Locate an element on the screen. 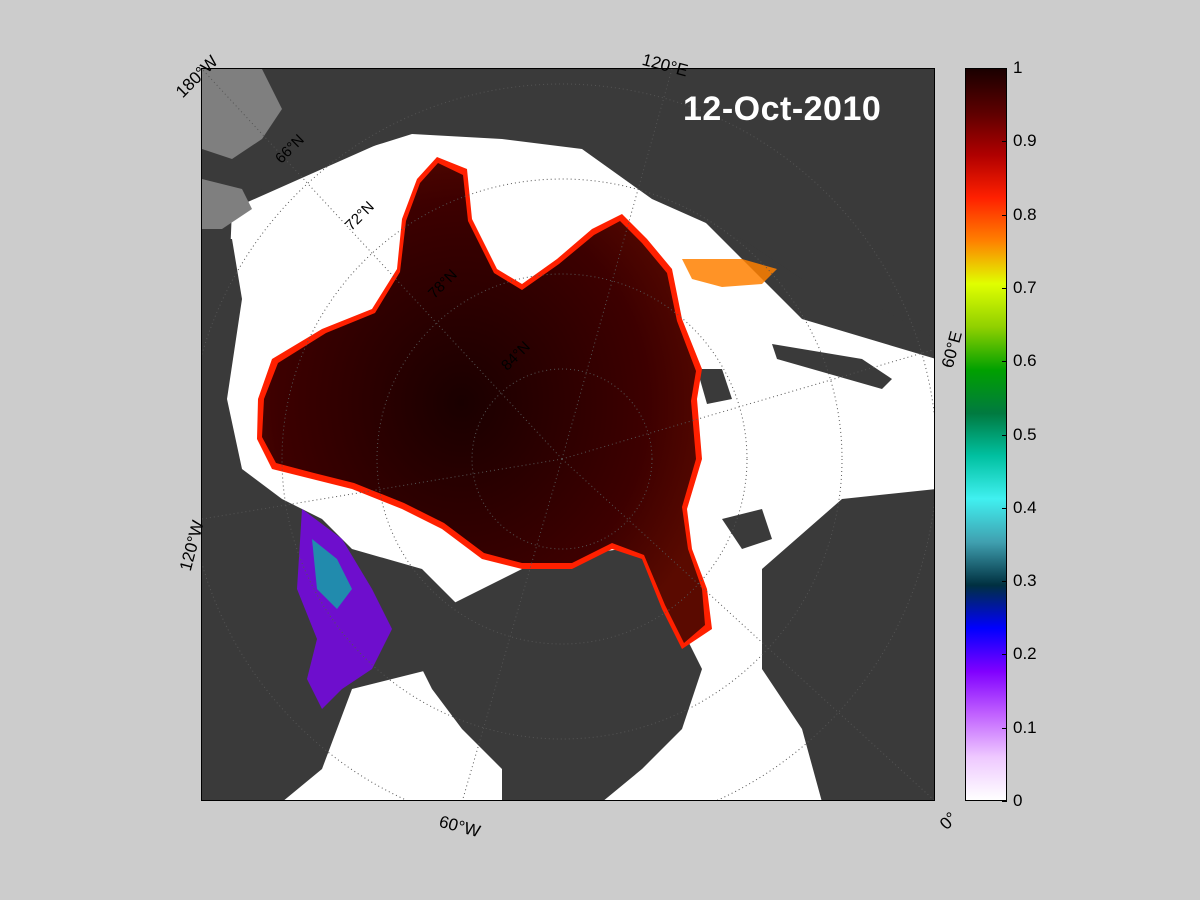 Image resolution: width=1200 pixels, height=900 pixels. ice-scatter-kara is located at coordinates (729, 273).